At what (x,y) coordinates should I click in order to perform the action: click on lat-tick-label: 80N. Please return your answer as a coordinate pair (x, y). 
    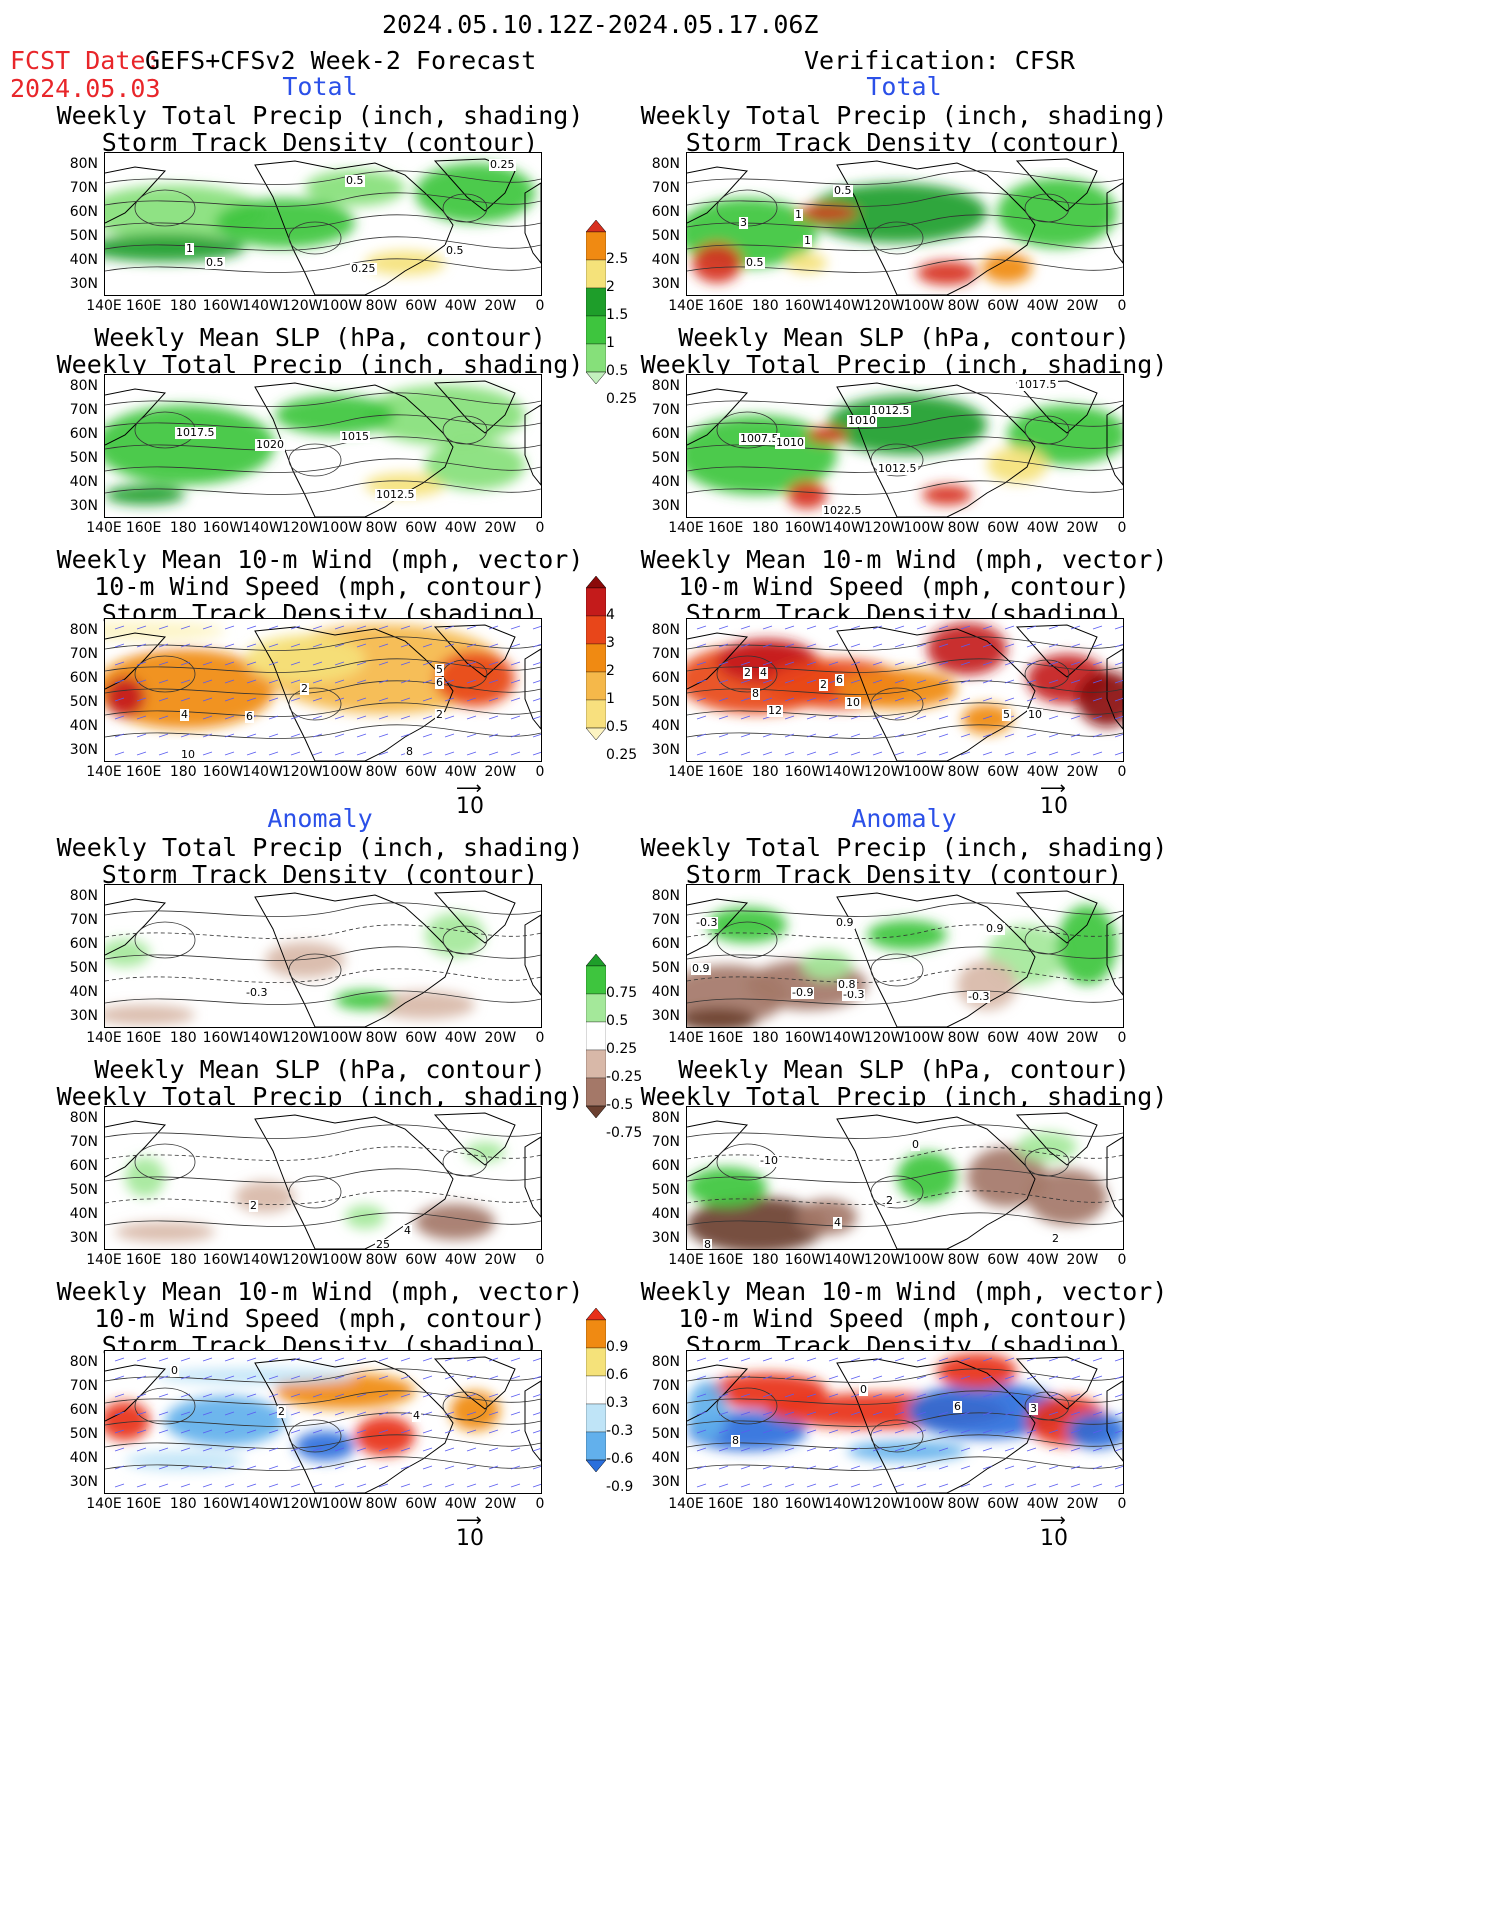
    Looking at the image, I should click on (665, 1118).